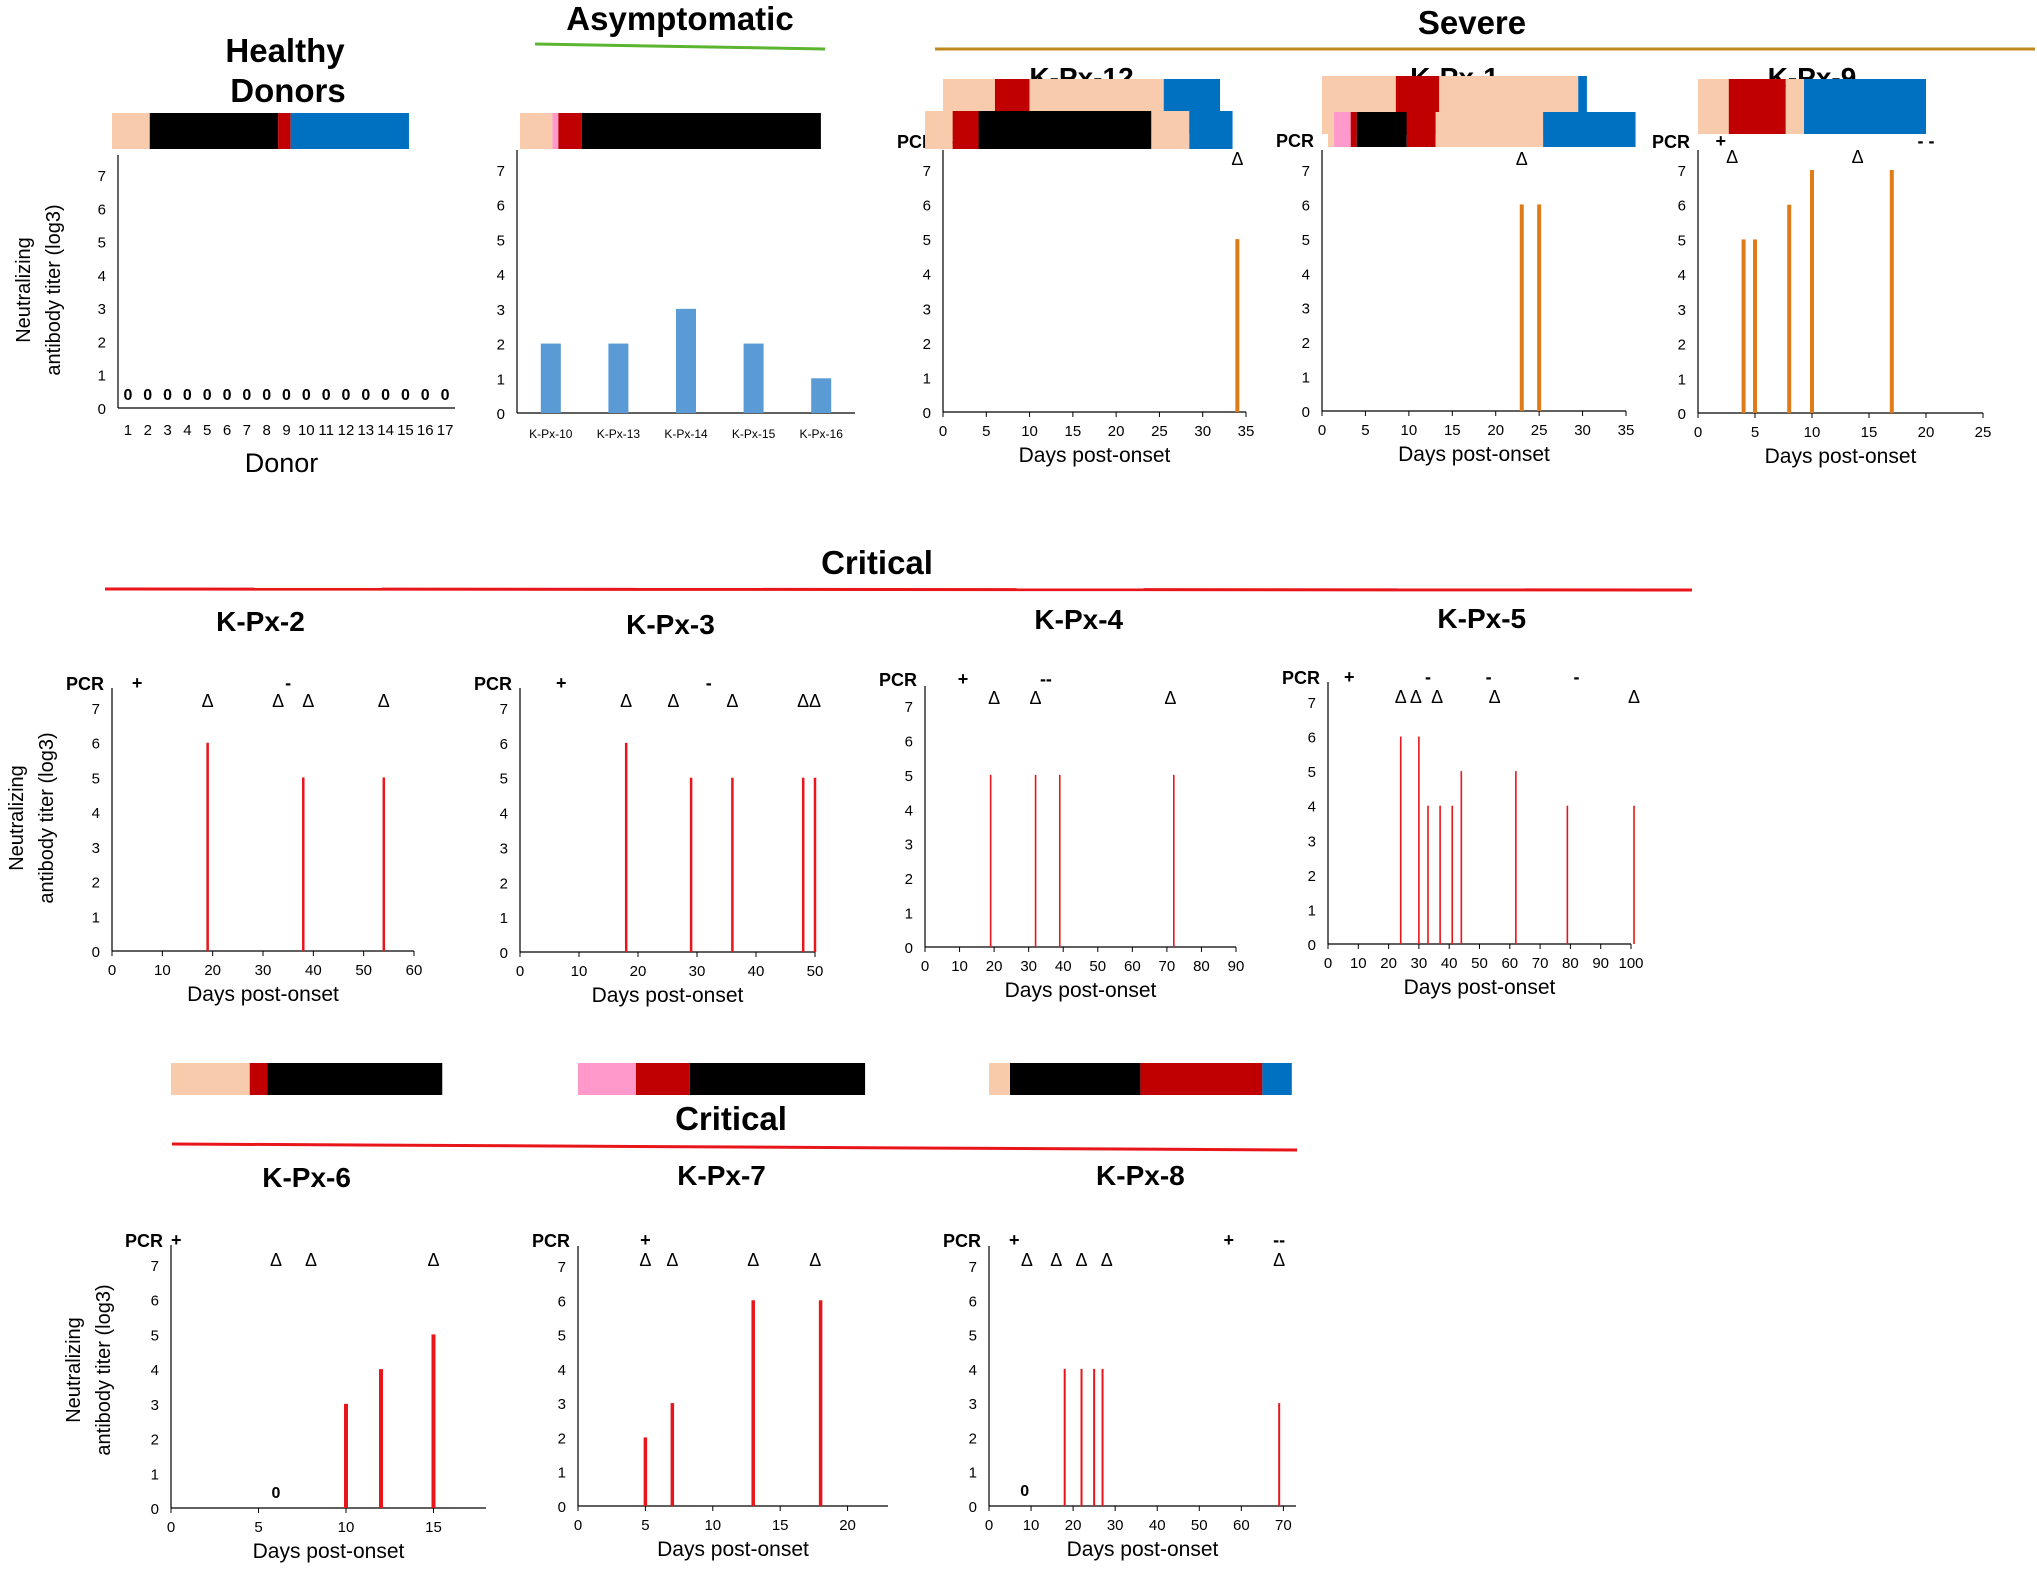 The image size is (2037, 1583). Describe the element at coordinates (701, 131) in the screenshot. I see `timeline-segment-black` at that location.